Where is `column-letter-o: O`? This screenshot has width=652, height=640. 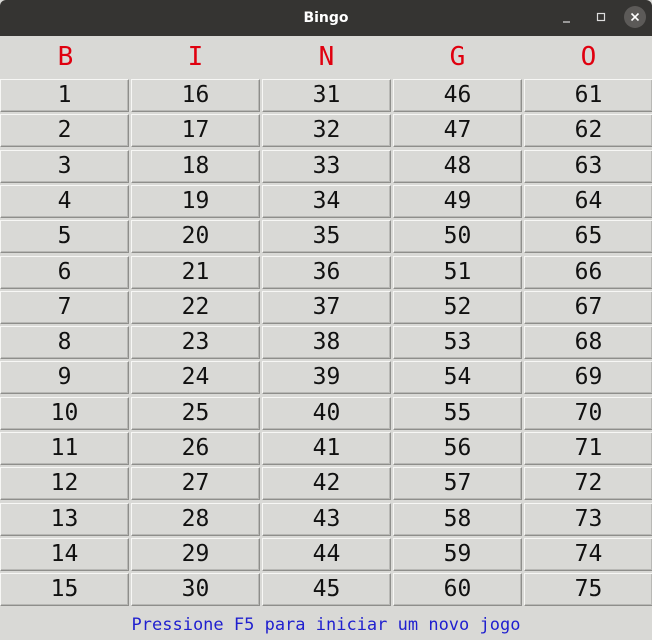 column-letter-o: O is located at coordinates (588, 57).